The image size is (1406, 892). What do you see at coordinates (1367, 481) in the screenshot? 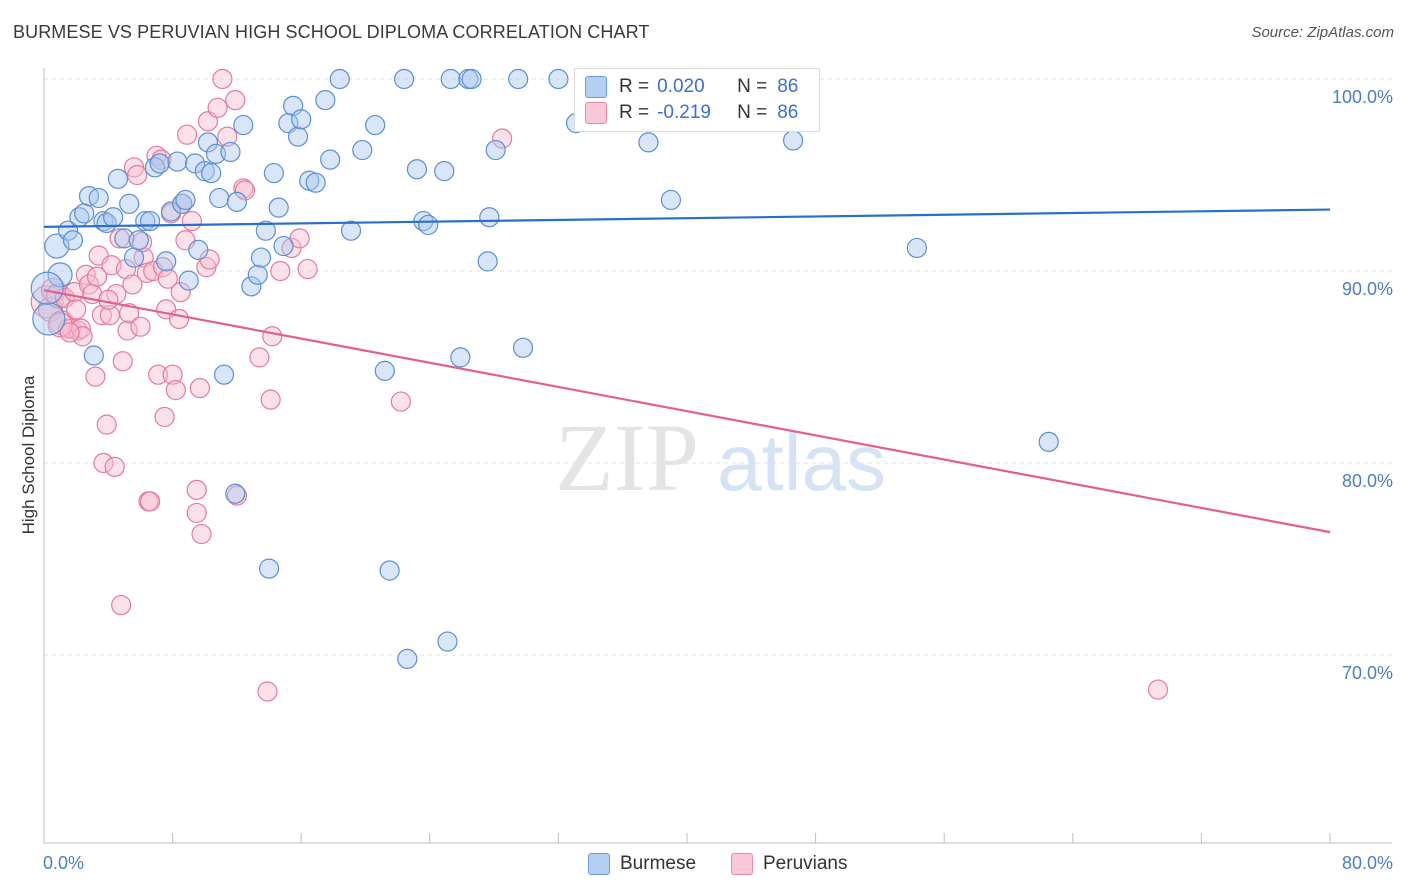
I see `y-tick-label-1: 80.0%` at bounding box center [1367, 481].